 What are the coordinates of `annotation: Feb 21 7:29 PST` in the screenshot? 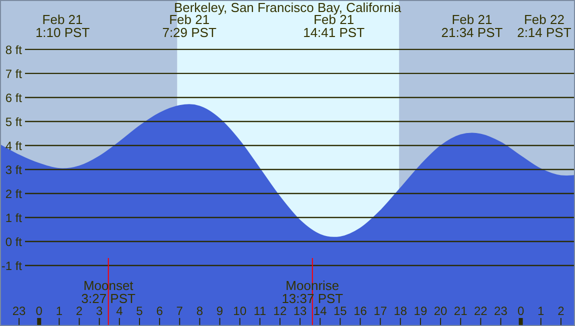 It's located at (189, 26).